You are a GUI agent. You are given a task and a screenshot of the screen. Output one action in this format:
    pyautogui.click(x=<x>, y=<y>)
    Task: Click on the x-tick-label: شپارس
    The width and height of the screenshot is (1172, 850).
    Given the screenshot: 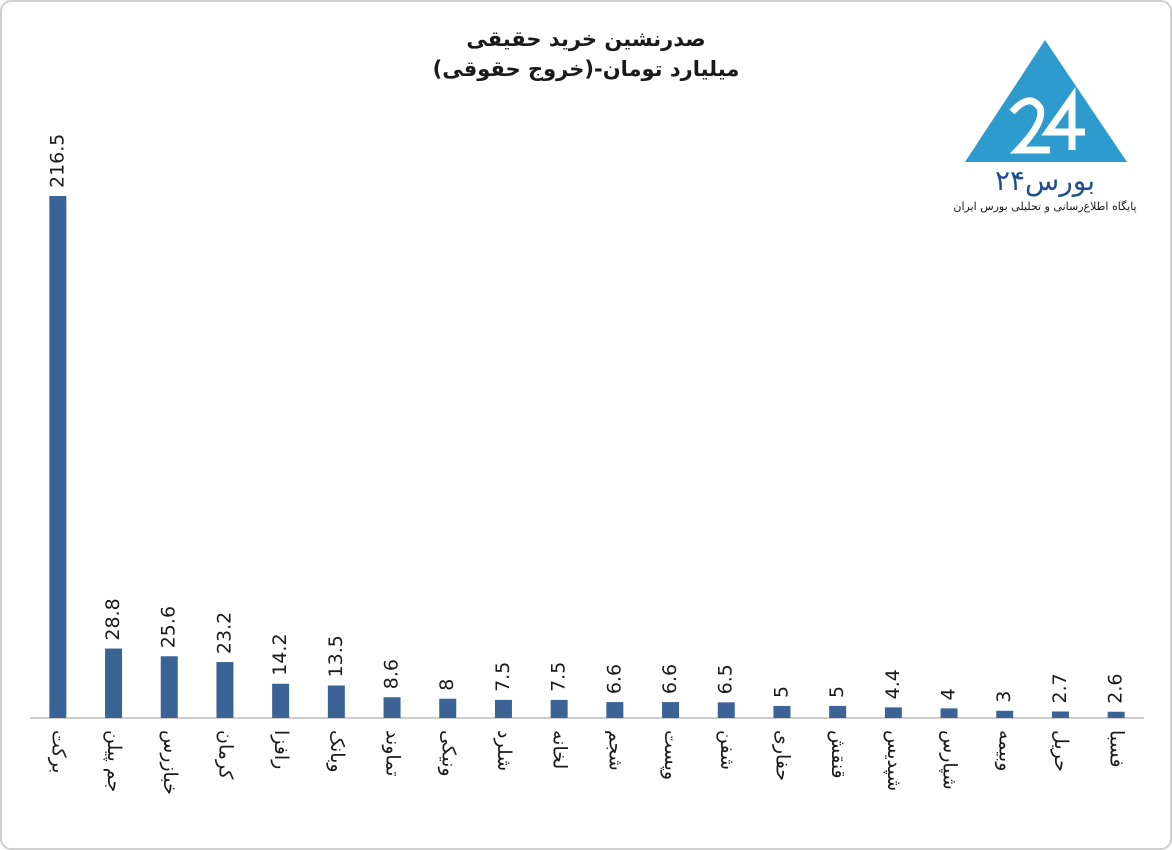 What is the action you would take?
    pyautogui.click(x=950, y=760)
    